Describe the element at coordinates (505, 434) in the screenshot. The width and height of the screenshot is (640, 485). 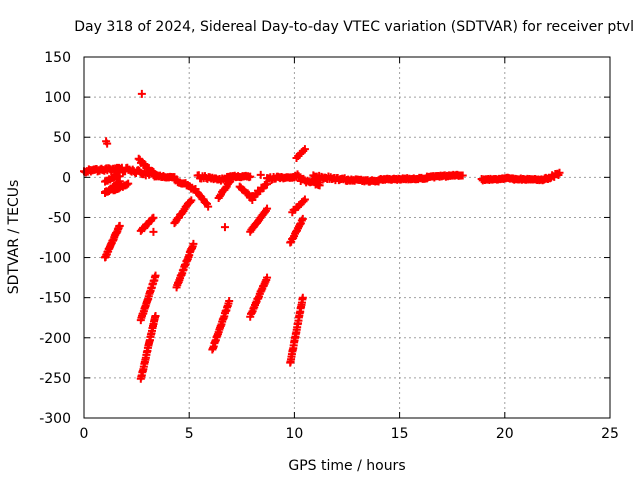
I see `x-tick-label: 20` at that location.